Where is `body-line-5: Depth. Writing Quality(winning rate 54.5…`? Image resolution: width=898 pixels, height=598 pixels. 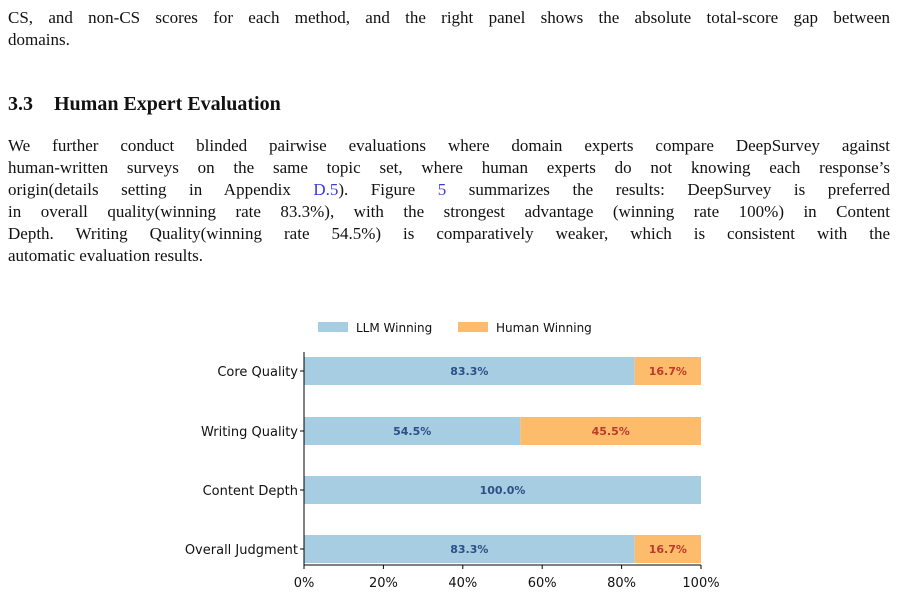 body-line-5: Depth. Writing Quality(winning rate 54.5… is located at coordinates (449, 233).